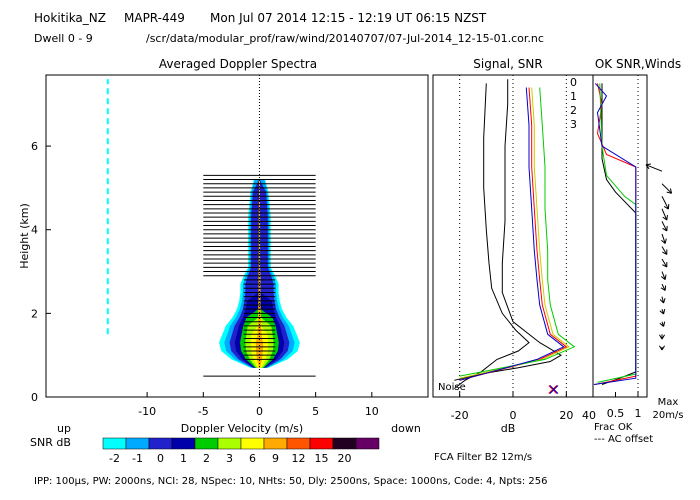  Describe the element at coordinates (275, 458) in the screenshot. I see `colorbar-tick-label: 9` at that location.